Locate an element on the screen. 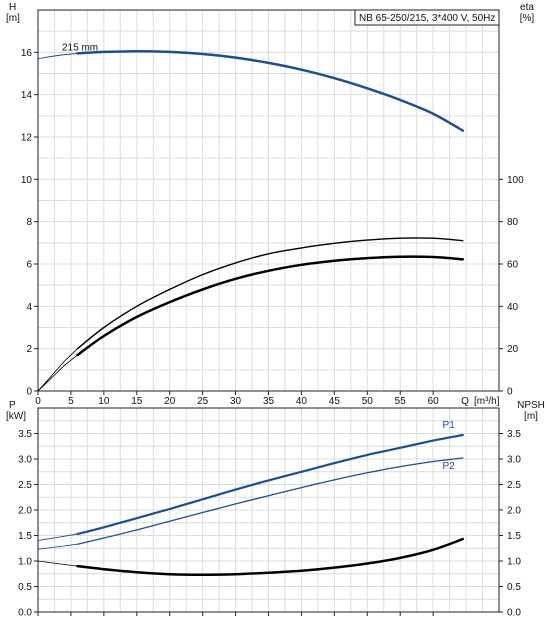 The width and height of the screenshot is (548, 626). y-right-tick-label: 40 is located at coordinates (513, 307).